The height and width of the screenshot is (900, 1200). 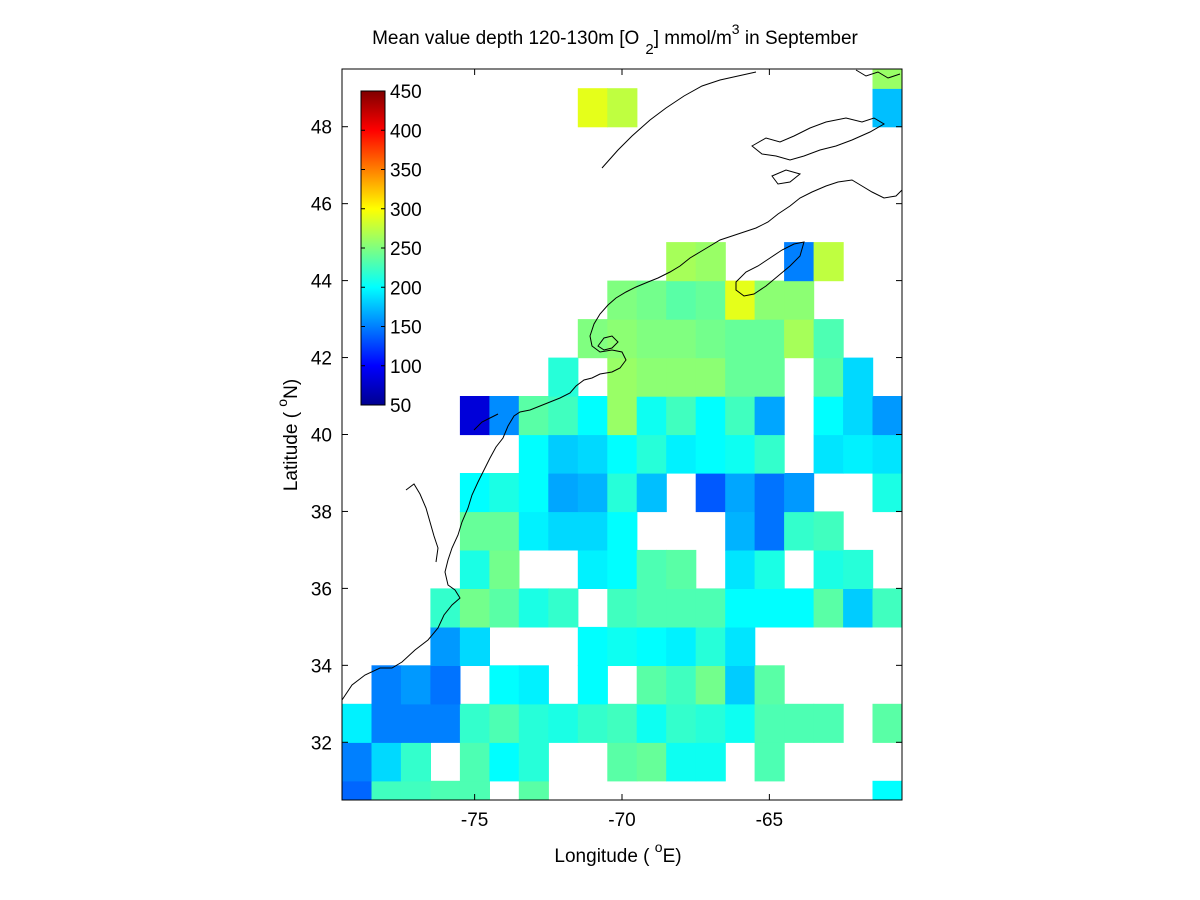 What do you see at coordinates (769, 820) in the screenshot?
I see `x-tick-label: -65` at bounding box center [769, 820].